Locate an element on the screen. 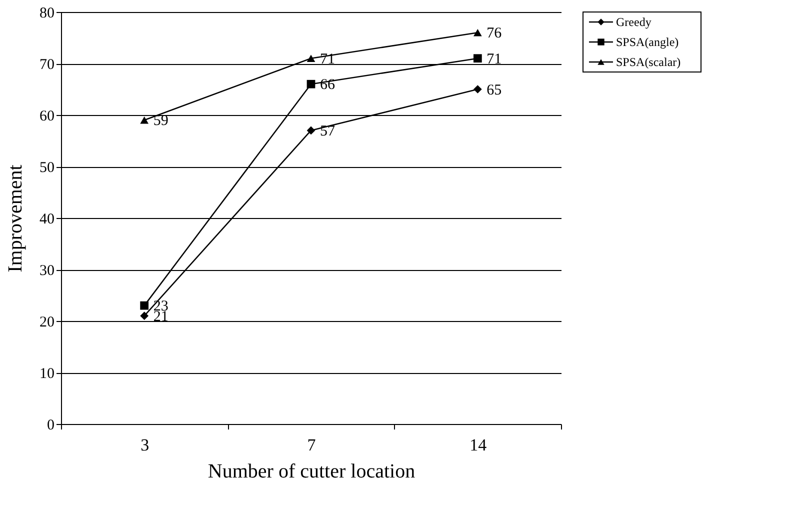 The height and width of the screenshot is (519, 798). y-tick-label: 0 is located at coordinates (50, 426).